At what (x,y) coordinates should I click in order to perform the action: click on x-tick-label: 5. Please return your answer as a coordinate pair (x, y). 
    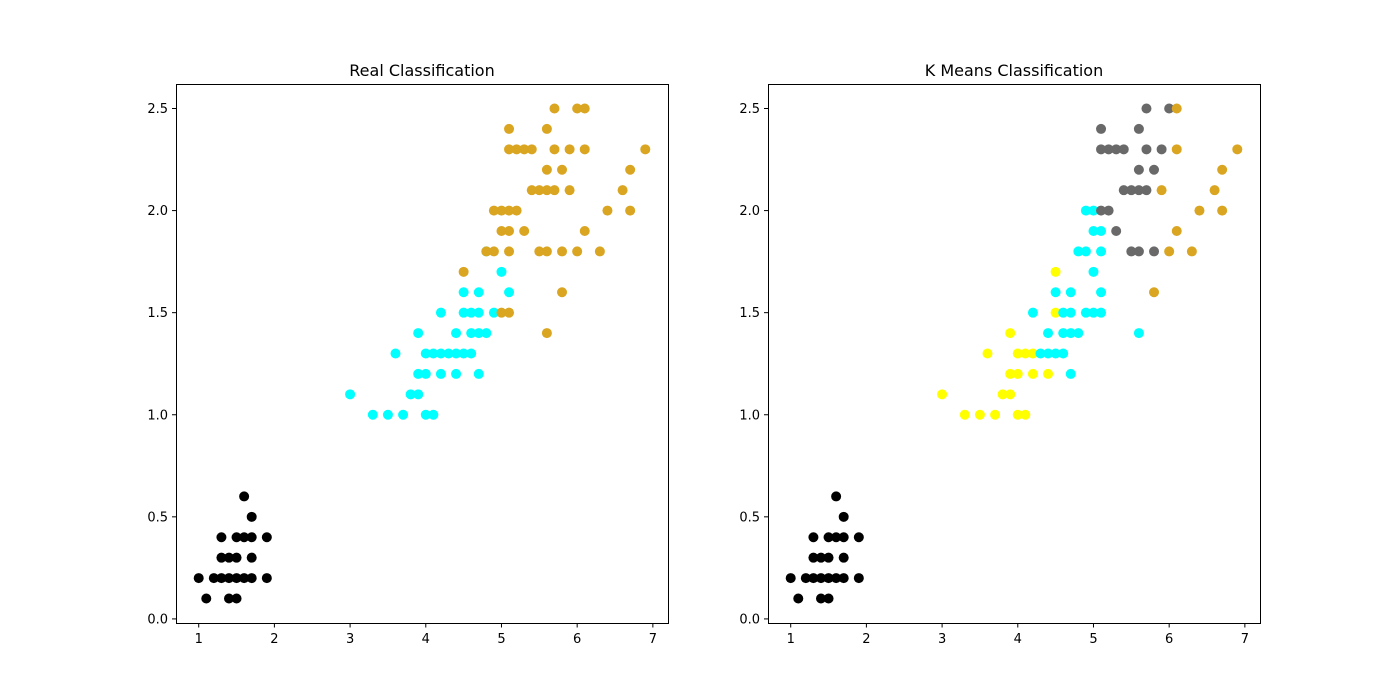
    Looking at the image, I should click on (1093, 639).